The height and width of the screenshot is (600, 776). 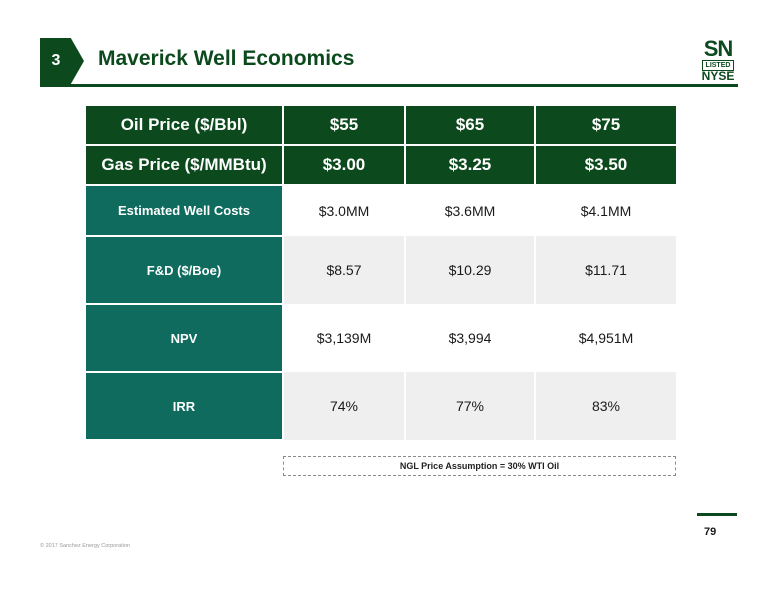 I want to click on slide-title: Maverick Well Economics, so click(x=226, y=58).